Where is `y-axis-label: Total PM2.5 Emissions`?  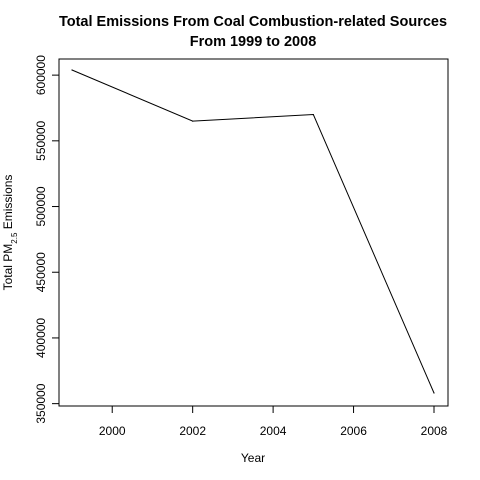 y-axis-label: Total PM2.5 Emissions is located at coordinates (10, 233).